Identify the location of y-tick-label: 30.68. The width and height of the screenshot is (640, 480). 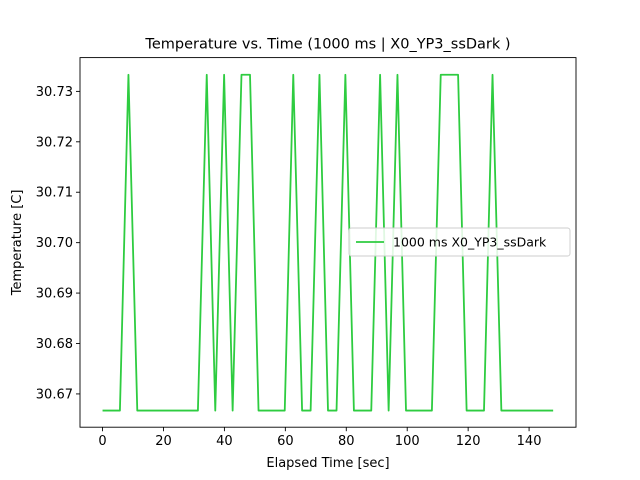
(54, 344).